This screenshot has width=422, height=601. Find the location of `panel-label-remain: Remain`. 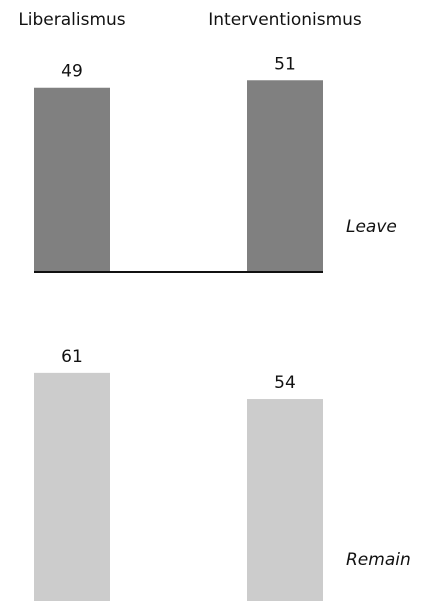

panel-label-remain: Remain is located at coordinates (378, 560).